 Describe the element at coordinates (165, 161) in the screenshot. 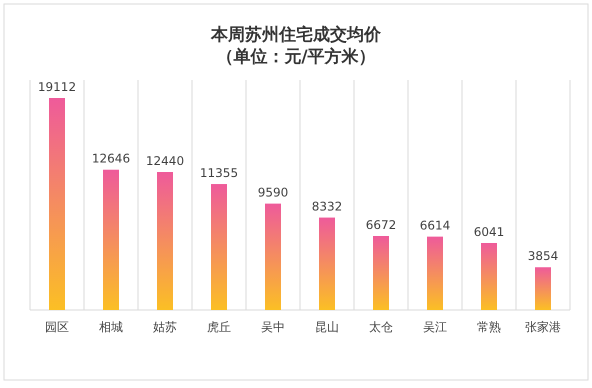

I see `data-label: 12440` at that location.